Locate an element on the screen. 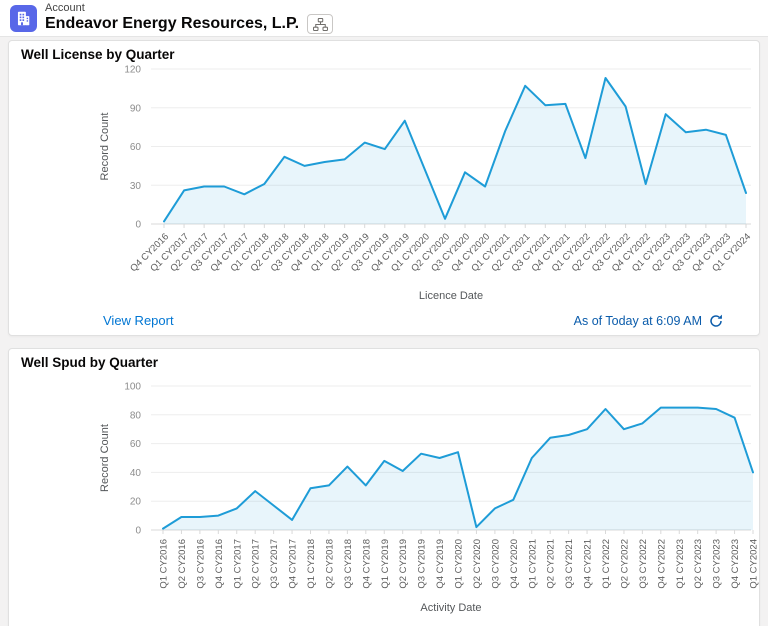  svg-text: Q2 CY2023 is located at coordinates (698, 564).